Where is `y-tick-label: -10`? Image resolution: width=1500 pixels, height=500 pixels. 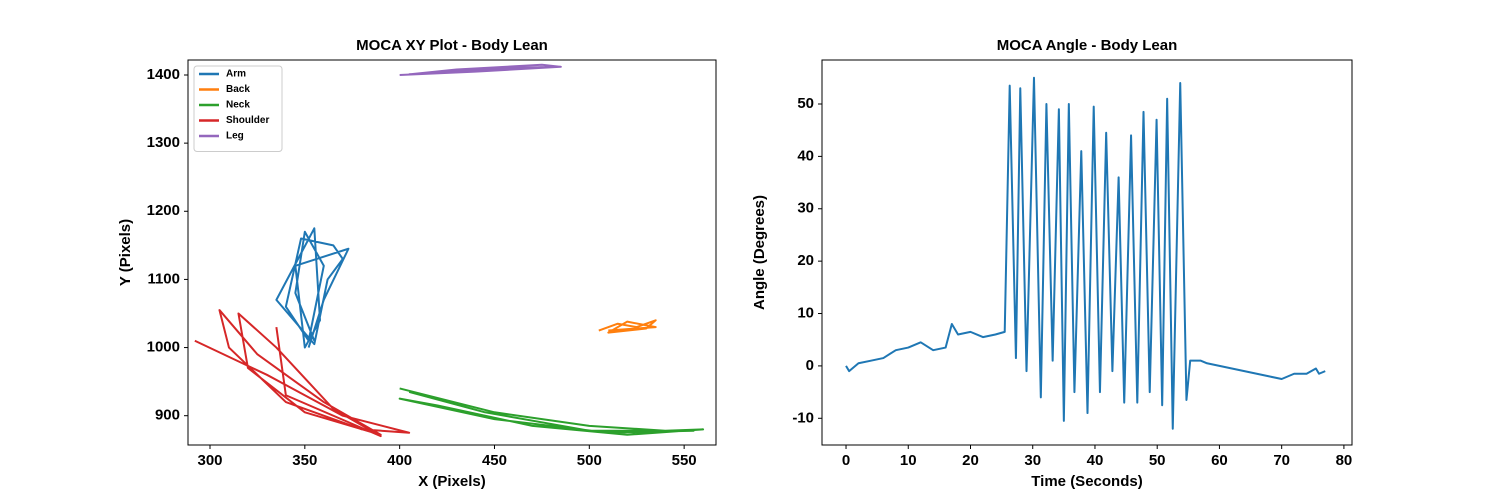
y-tick-label: -10 is located at coordinates (803, 417).